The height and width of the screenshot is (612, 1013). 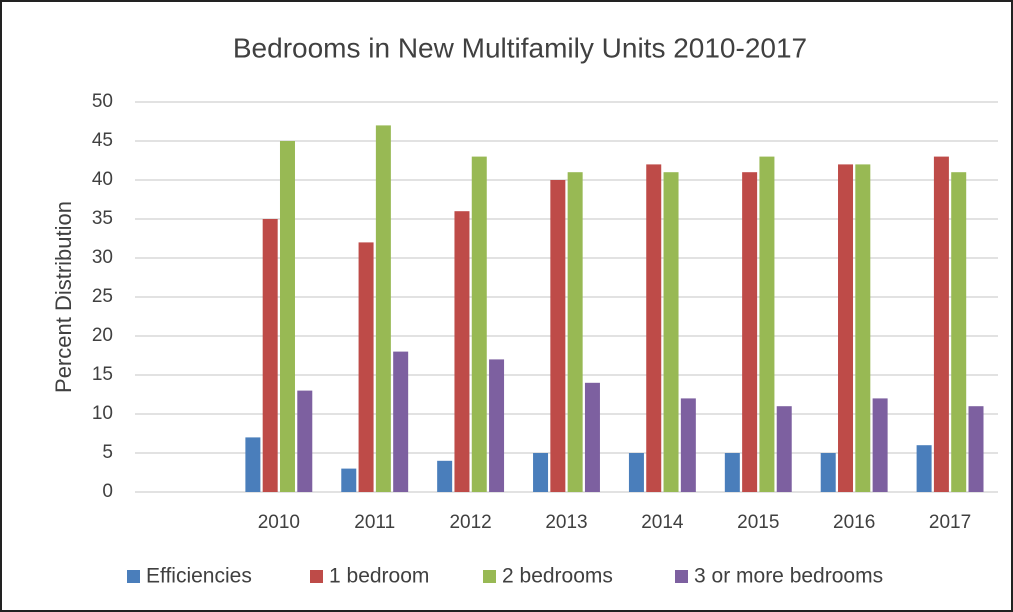 I want to click on y-tick-label: 0, so click(x=107, y=491).